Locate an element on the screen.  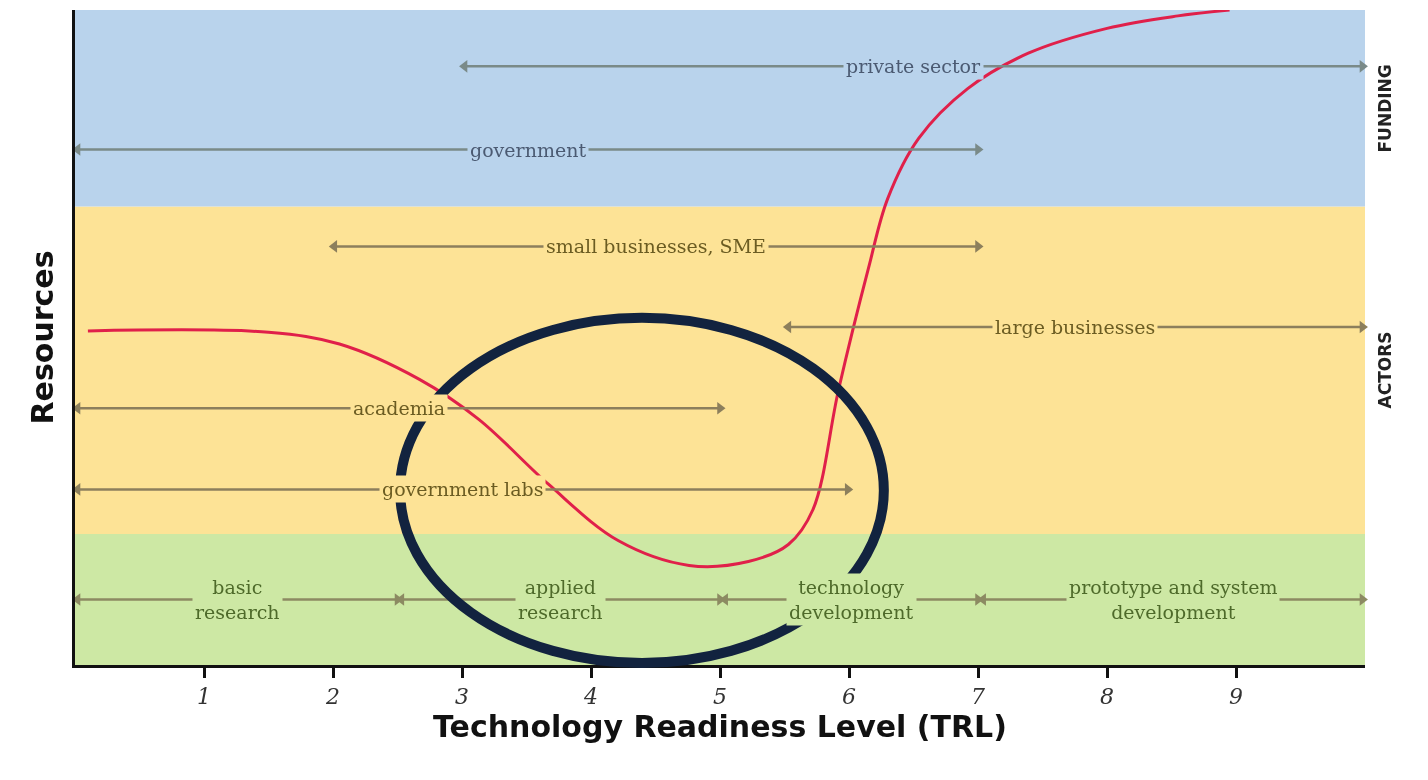
x-tick-label: 1 is located at coordinates (204, 697).